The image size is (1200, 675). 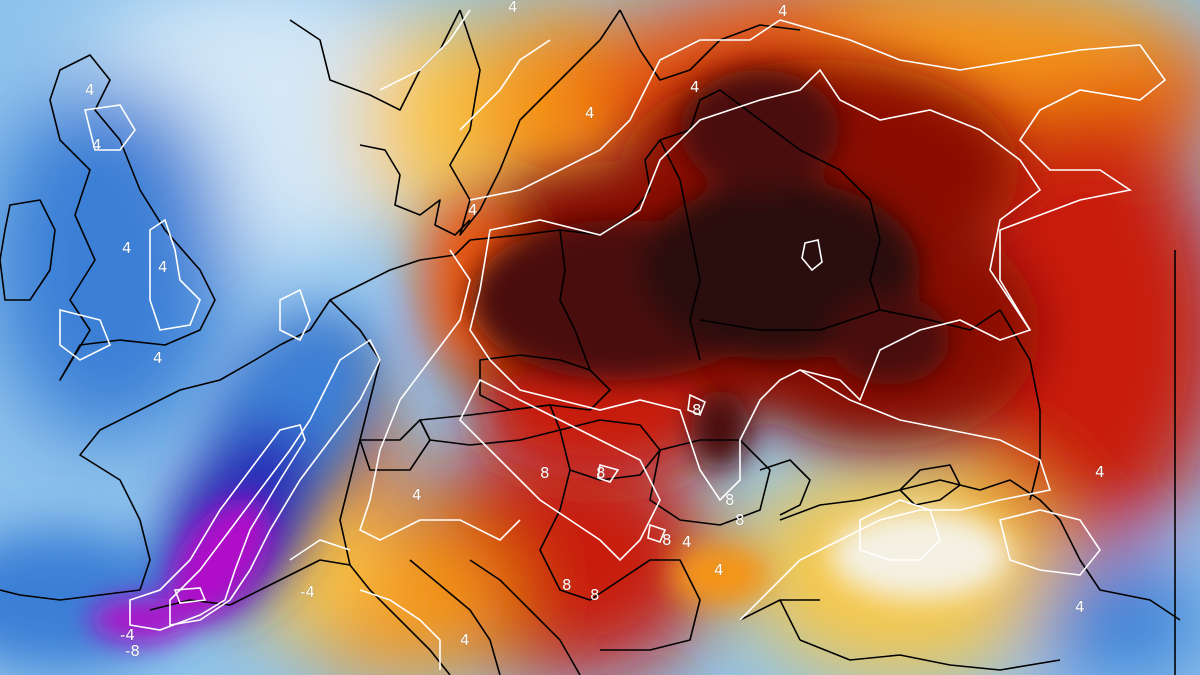 I want to click on contour-plus4-italy, so click(x=365, y=604).